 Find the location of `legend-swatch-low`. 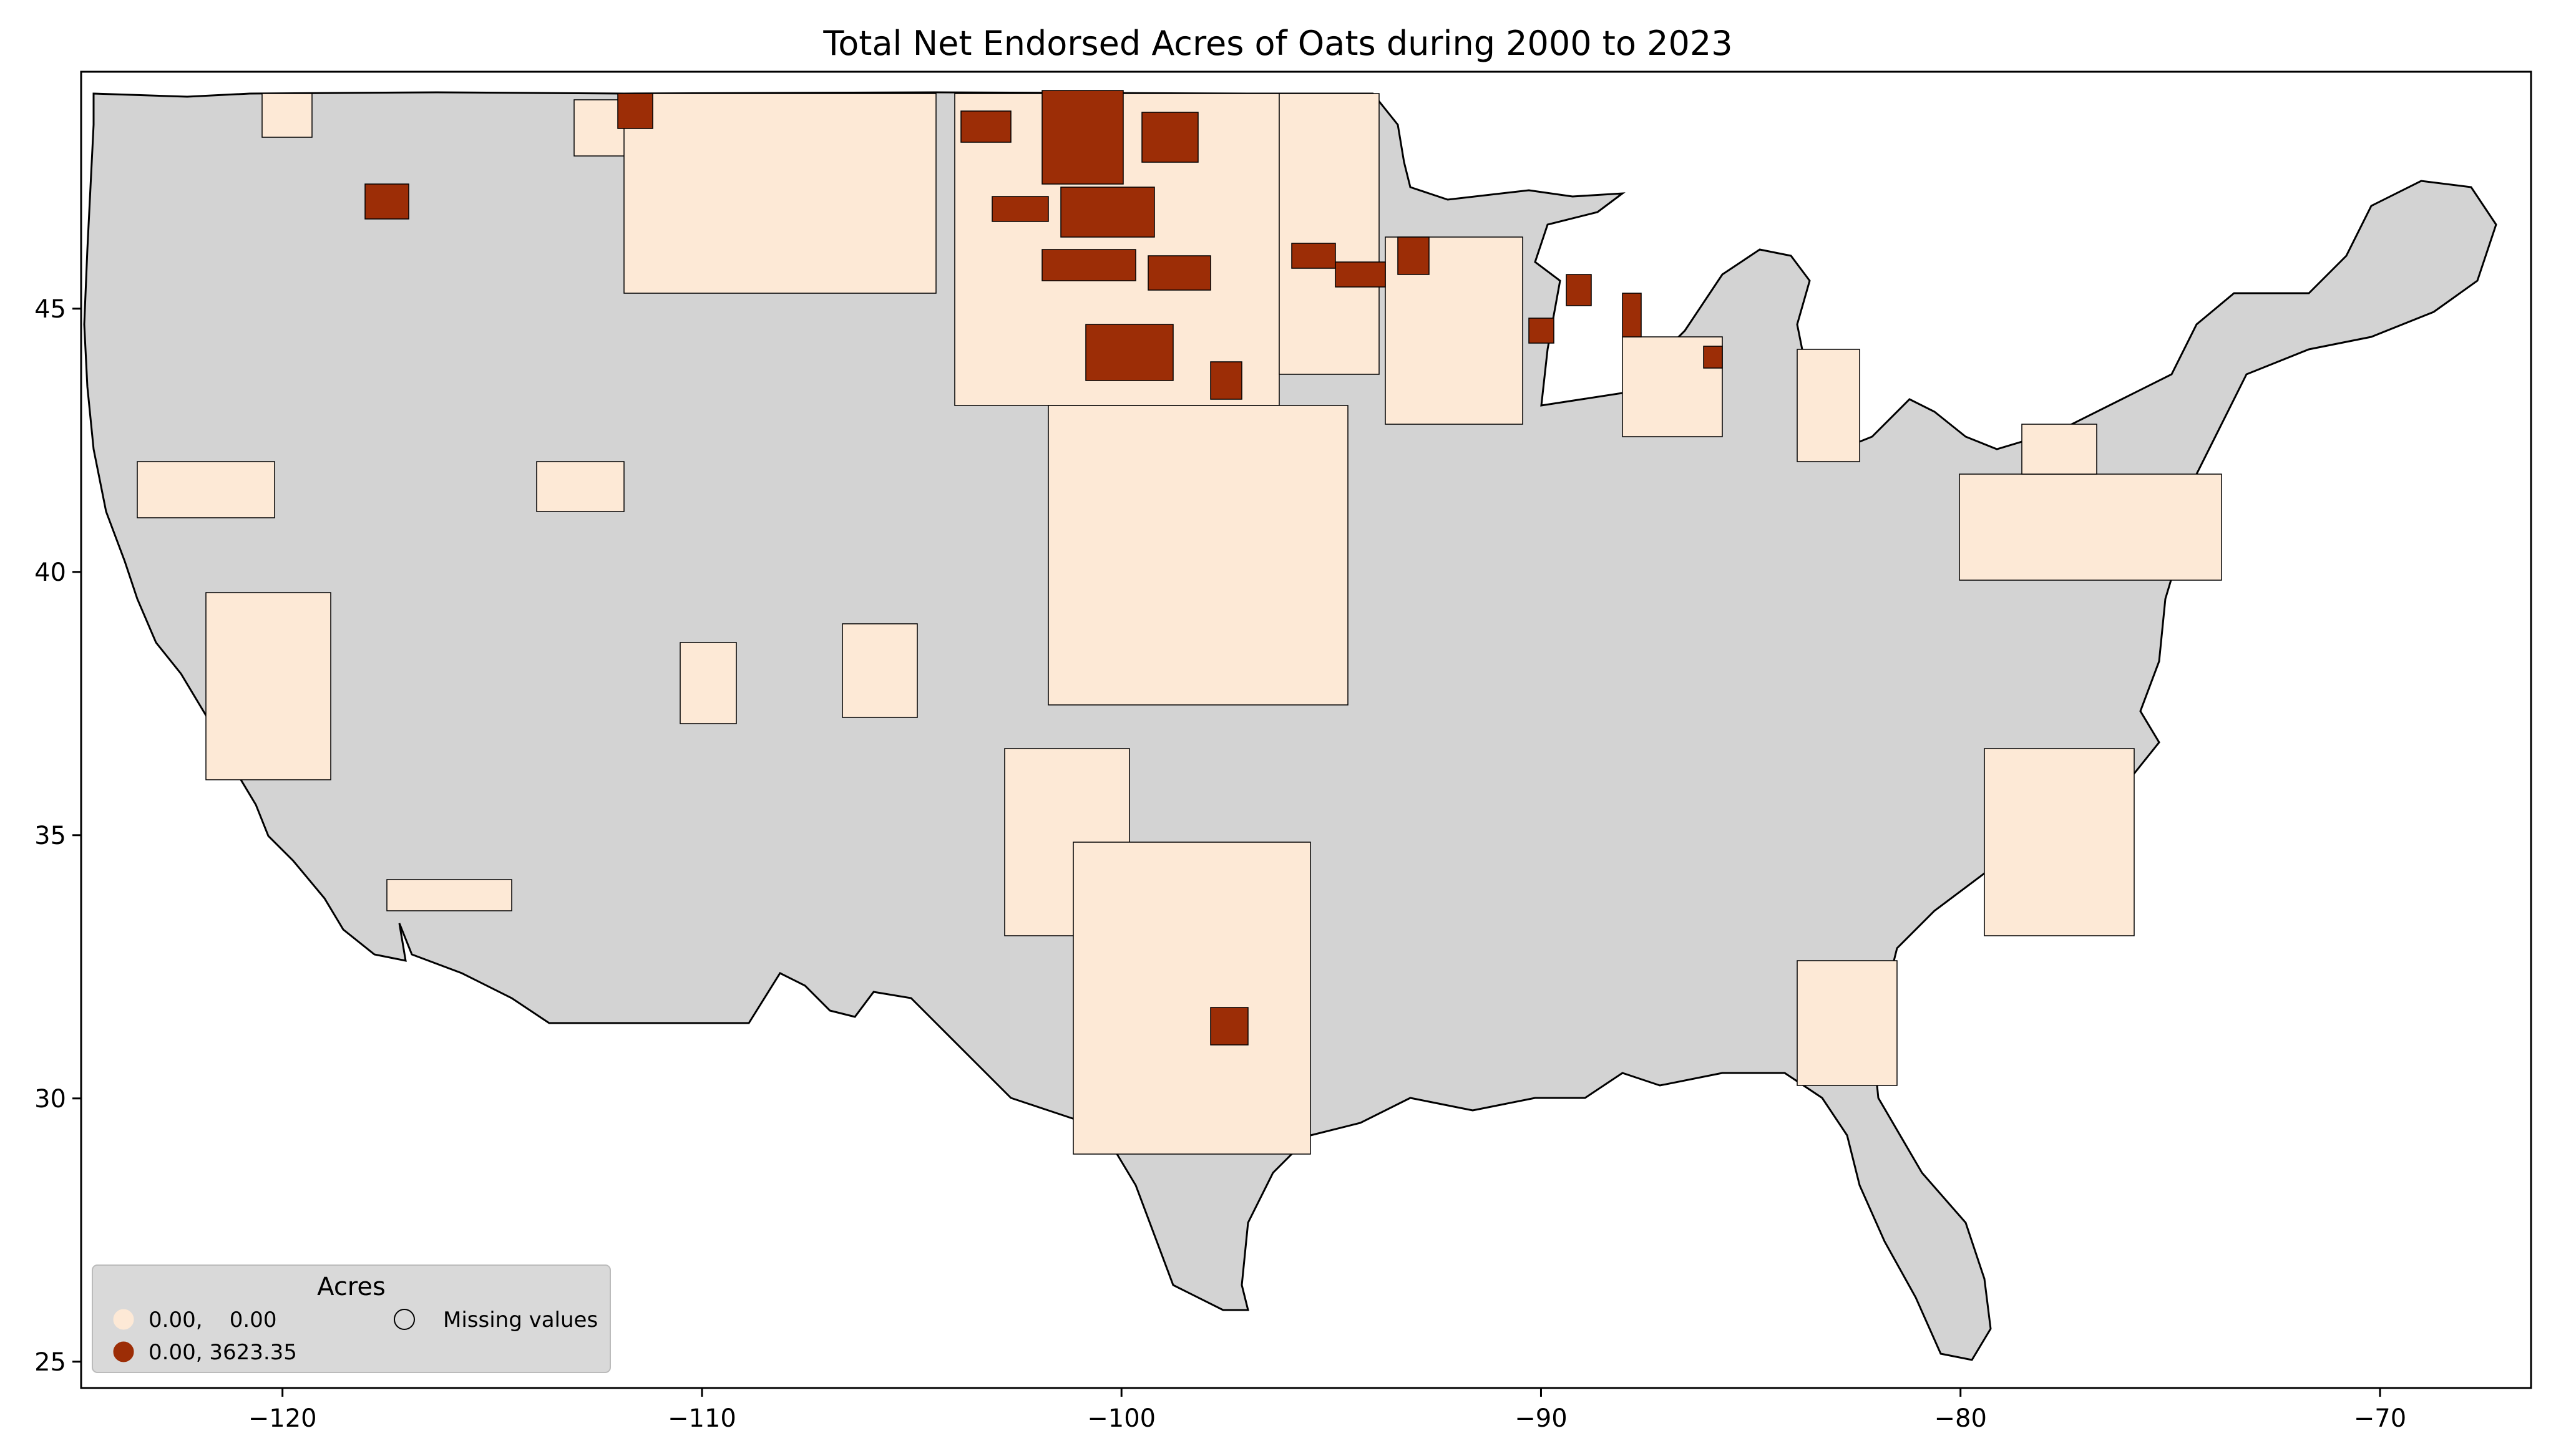

legend-swatch-low is located at coordinates (124, 1319).